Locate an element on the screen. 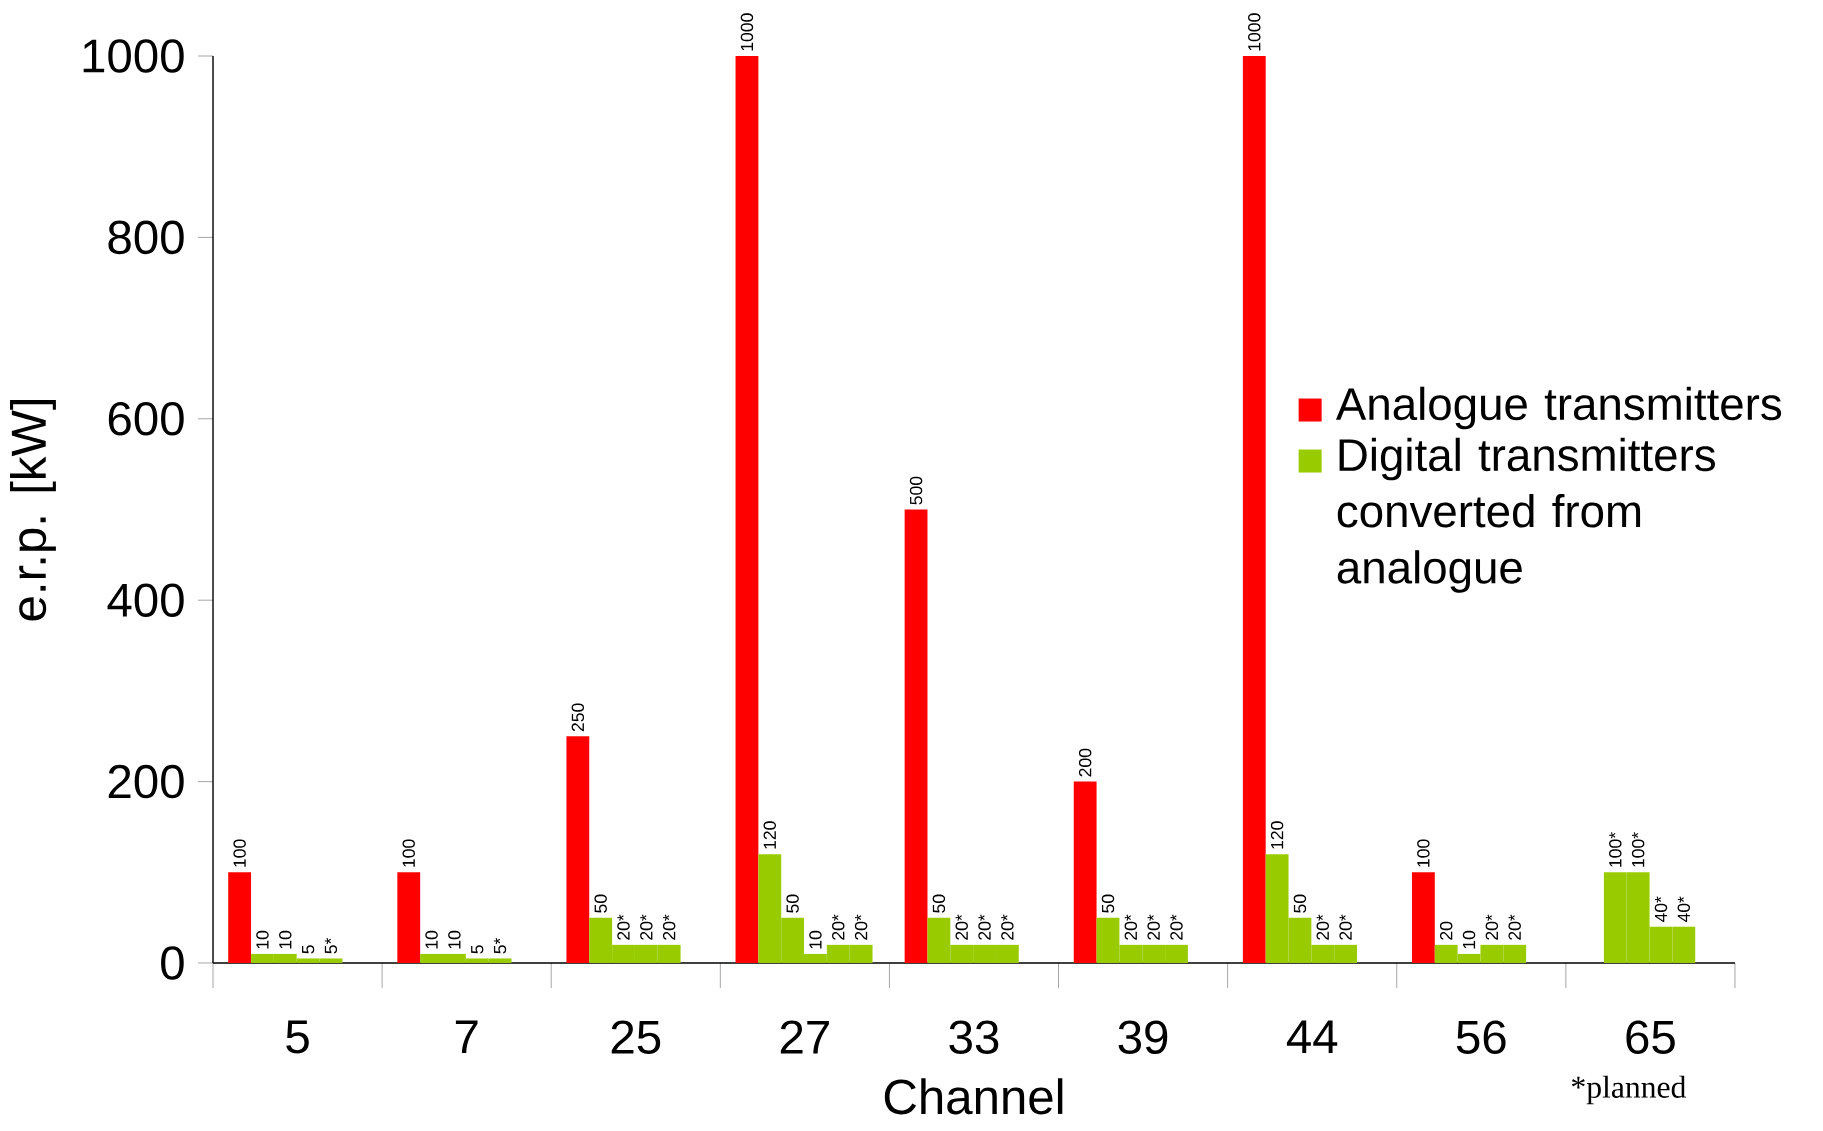 Image resolution: width=1823 pixels, height=1131 pixels. data-label: 500 is located at coordinates (916, 490).